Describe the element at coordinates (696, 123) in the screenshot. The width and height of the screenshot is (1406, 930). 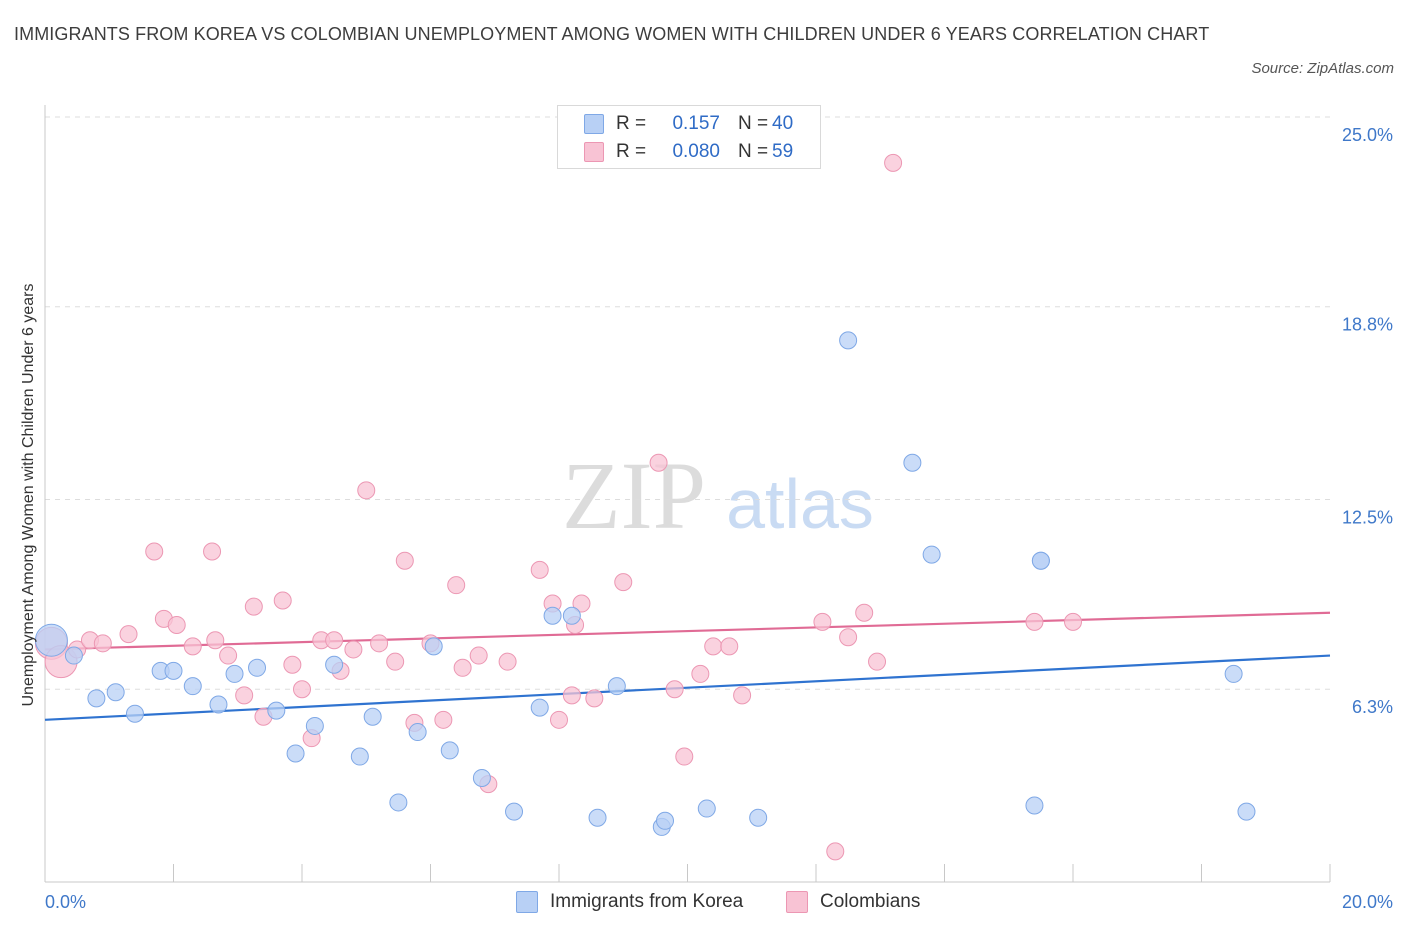
I see `legend-r-value: 0.157` at that location.